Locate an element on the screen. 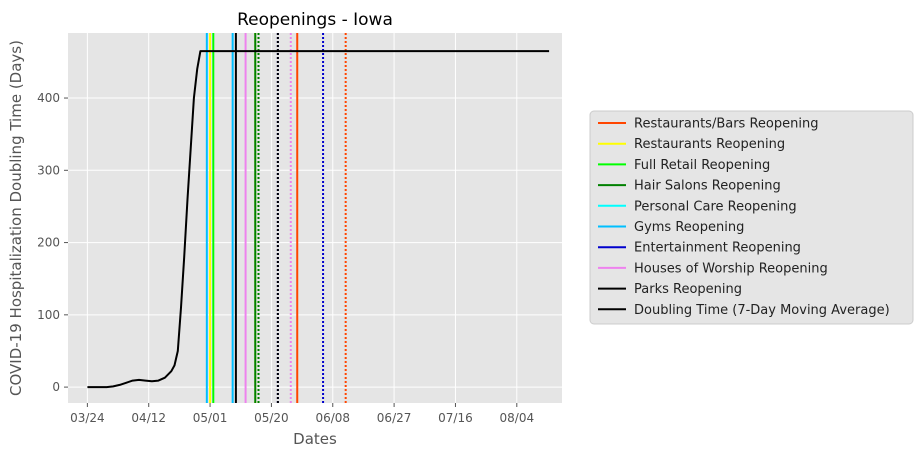  y-tick-label: 400 is located at coordinates (48, 98).